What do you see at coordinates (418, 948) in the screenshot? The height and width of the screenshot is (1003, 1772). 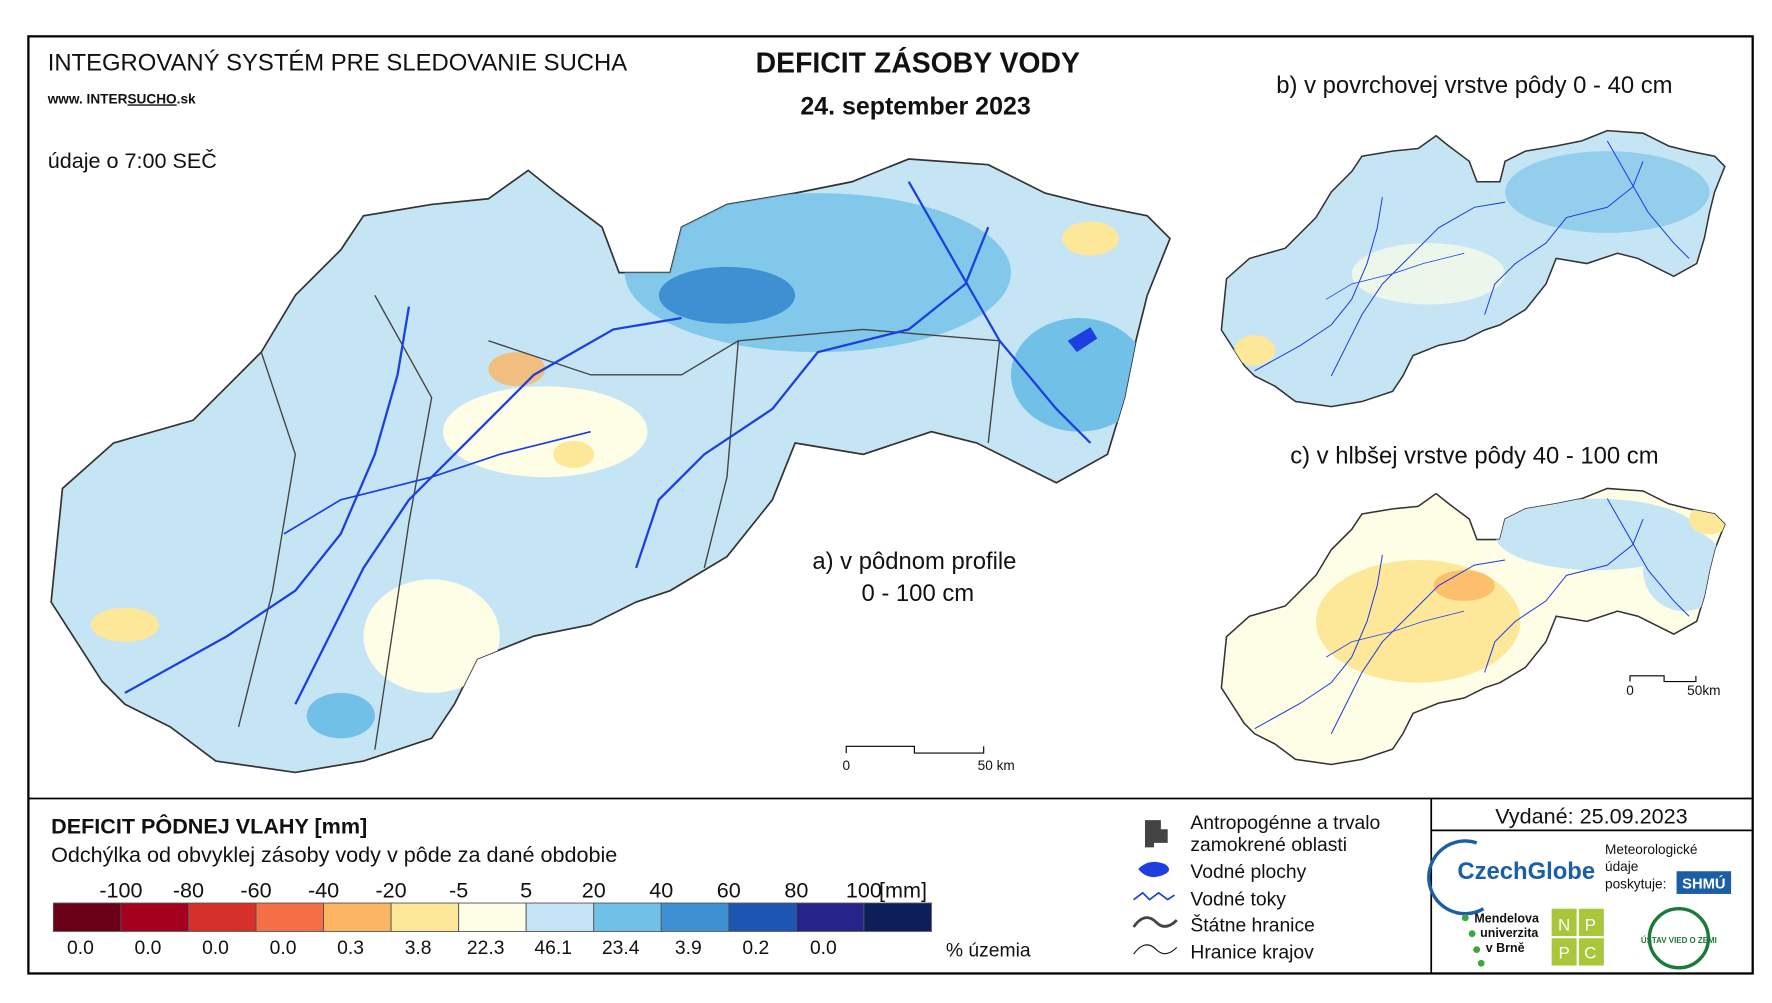 I see `legend-percent: 3.8` at bounding box center [418, 948].